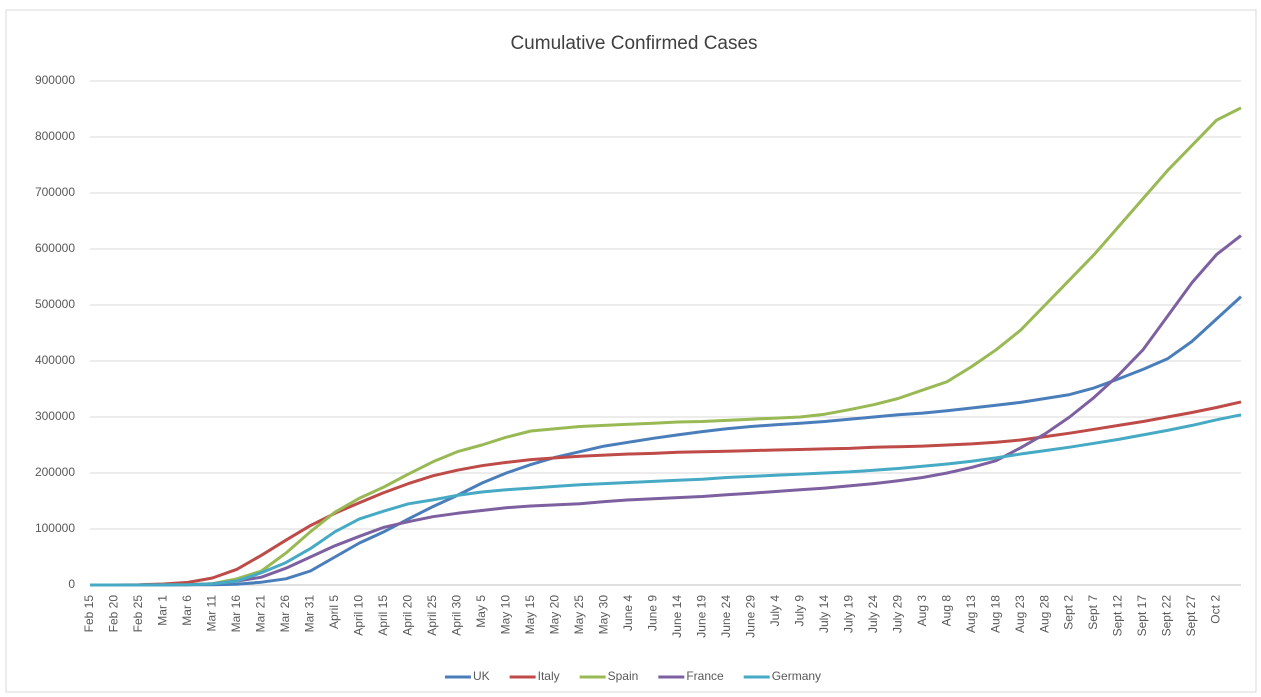  What do you see at coordinates (799, 611) in the screenshot?
I see `x-tick-label: July 9` at bounding box center [799, 611].